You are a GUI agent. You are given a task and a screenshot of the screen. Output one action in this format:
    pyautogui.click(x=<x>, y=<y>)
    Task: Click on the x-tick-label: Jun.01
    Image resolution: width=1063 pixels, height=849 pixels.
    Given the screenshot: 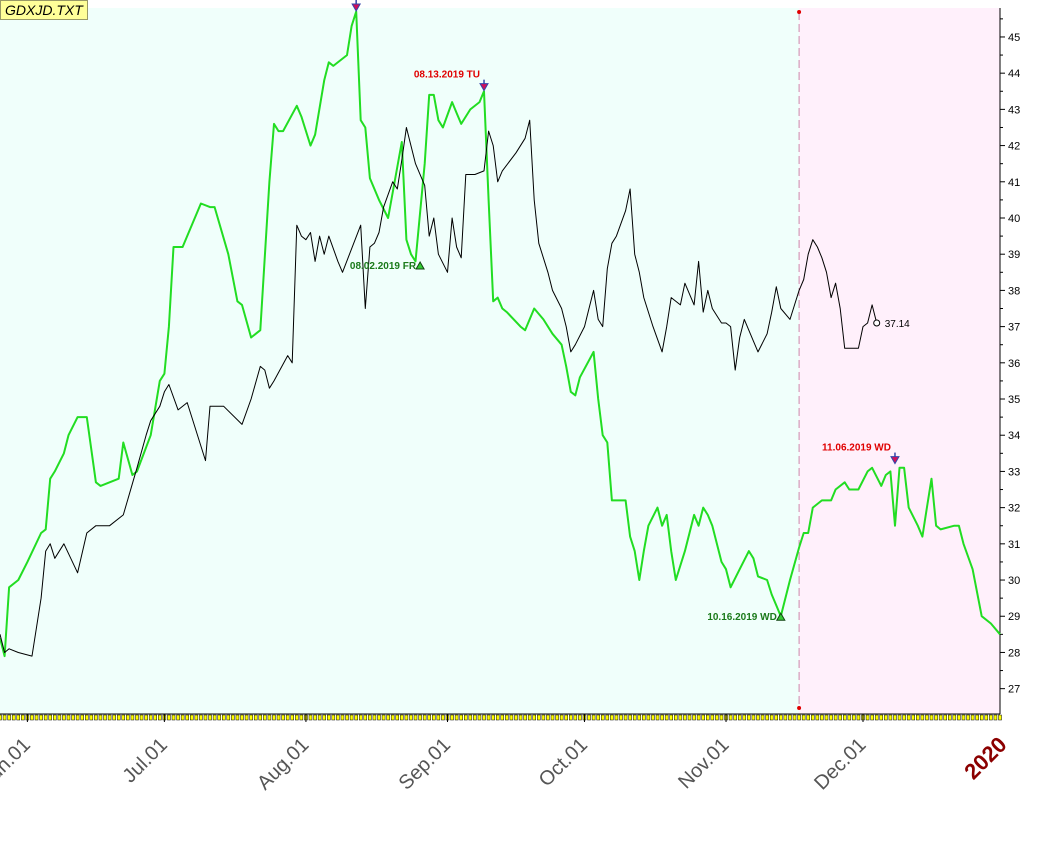 What is the action you would take?
    pyautogui.click(x=17, y=763)
    